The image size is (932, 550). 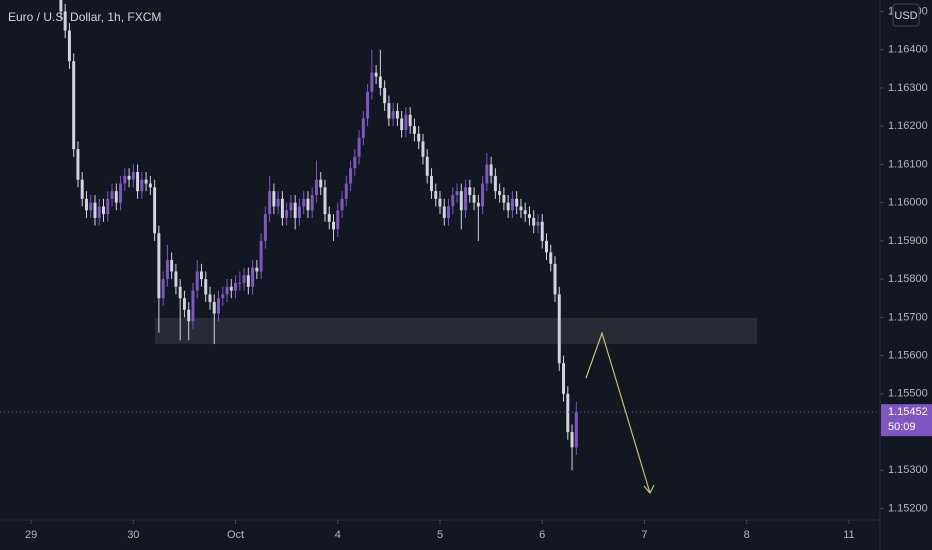 I want to click on y-tick-label: 1.16000, so click(x=908, y=203).